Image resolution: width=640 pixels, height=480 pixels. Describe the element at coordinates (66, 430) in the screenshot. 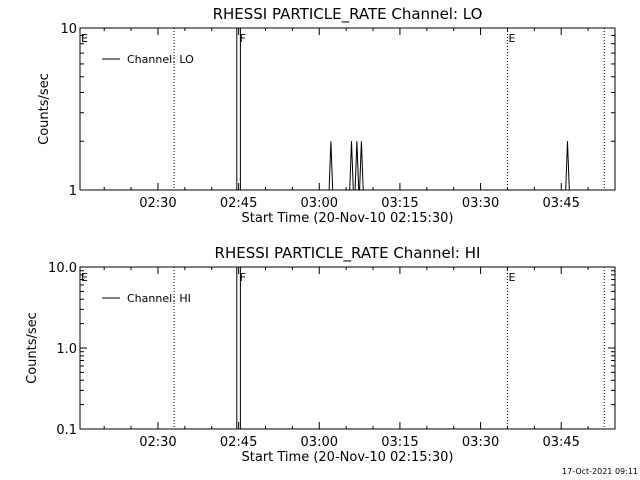

I see `y-tick-label: 0.1` at that location.